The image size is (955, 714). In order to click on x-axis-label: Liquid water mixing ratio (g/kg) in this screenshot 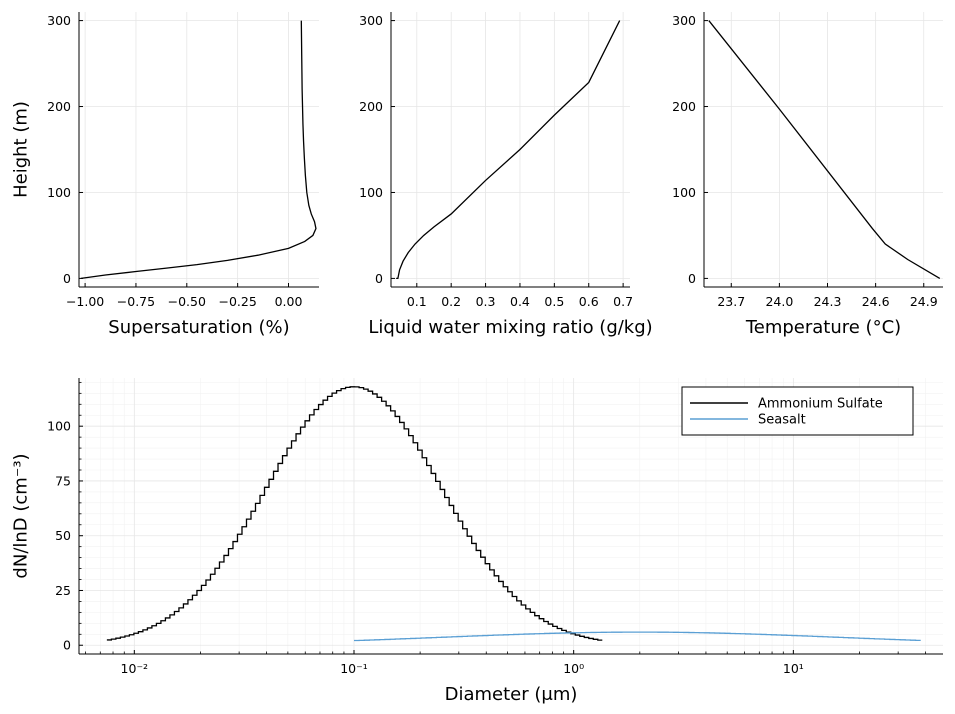, I will do `click(510, 327)`.